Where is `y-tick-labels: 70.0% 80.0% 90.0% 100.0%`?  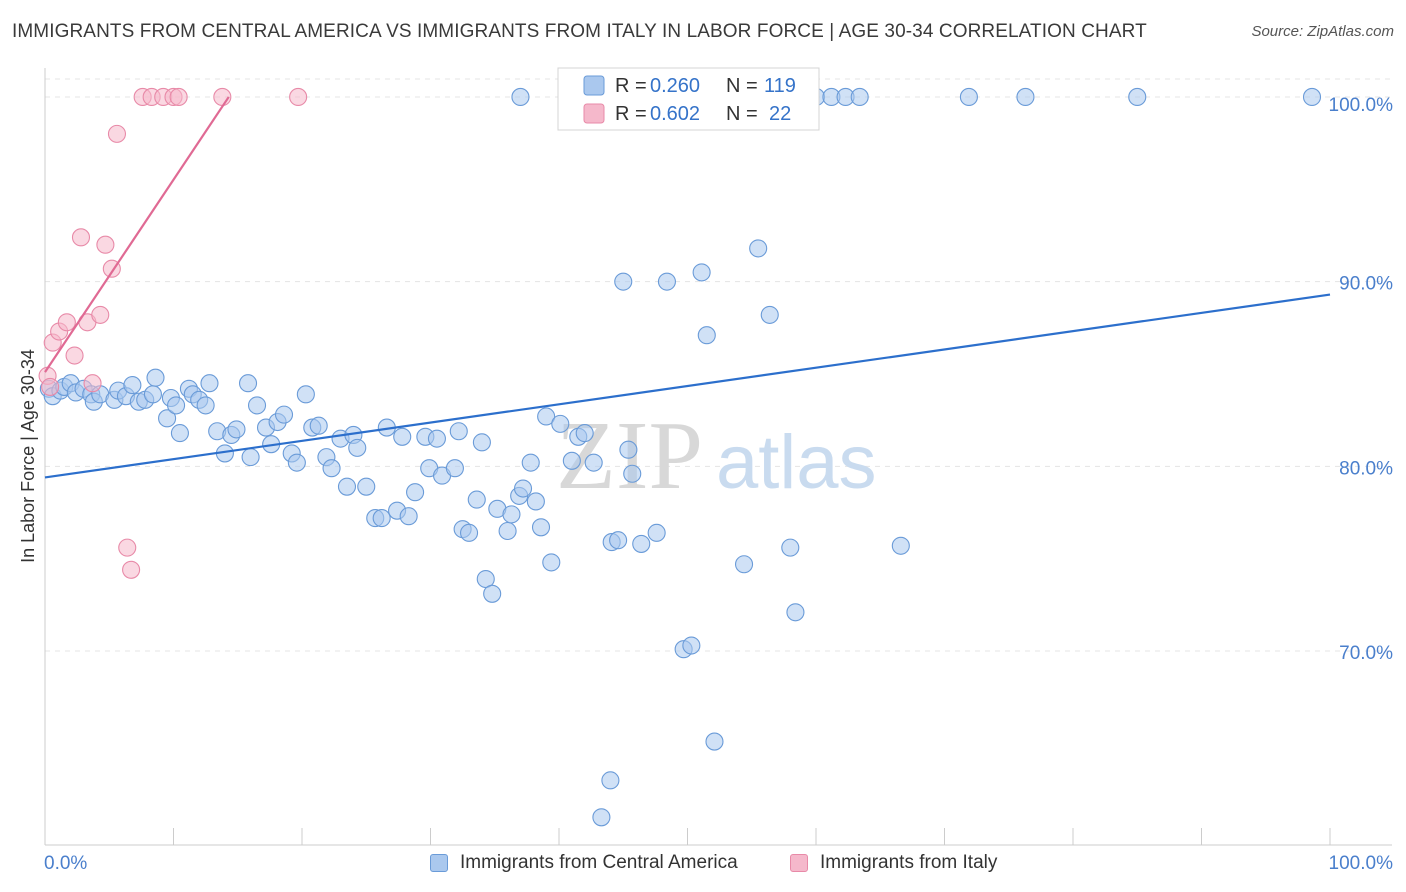
y-tick-labels: 70.0% 80.0% 90.0% 100.0% is located at coordinates (1361, 379).